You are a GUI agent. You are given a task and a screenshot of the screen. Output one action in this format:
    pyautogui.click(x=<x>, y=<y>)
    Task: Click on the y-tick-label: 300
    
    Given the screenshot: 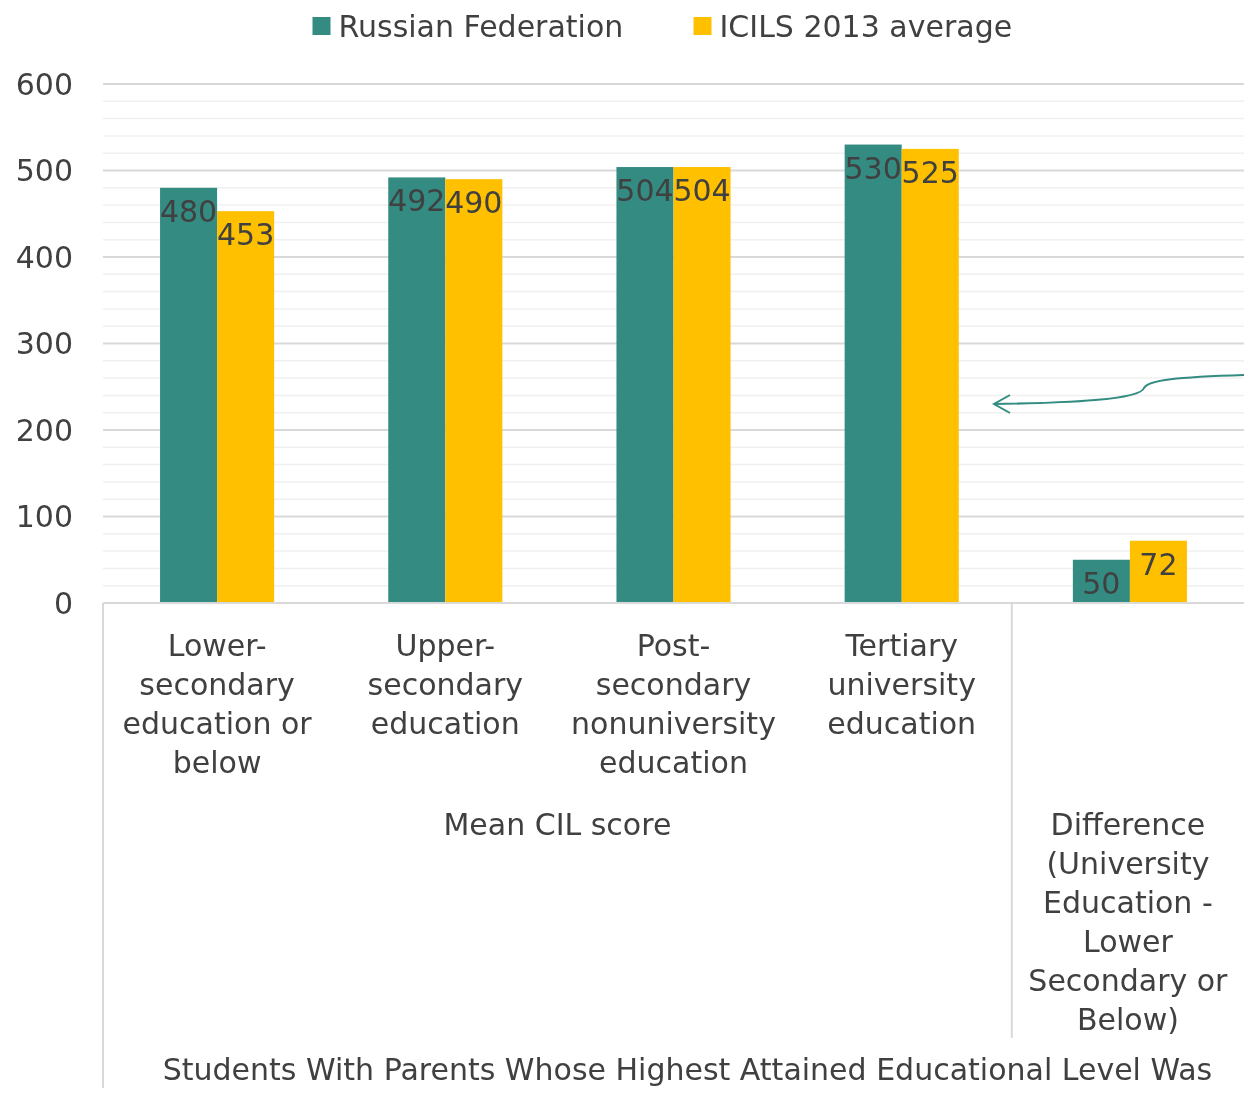 What is the action you would take?
    pyautogui.click(x=44, y=343)
    